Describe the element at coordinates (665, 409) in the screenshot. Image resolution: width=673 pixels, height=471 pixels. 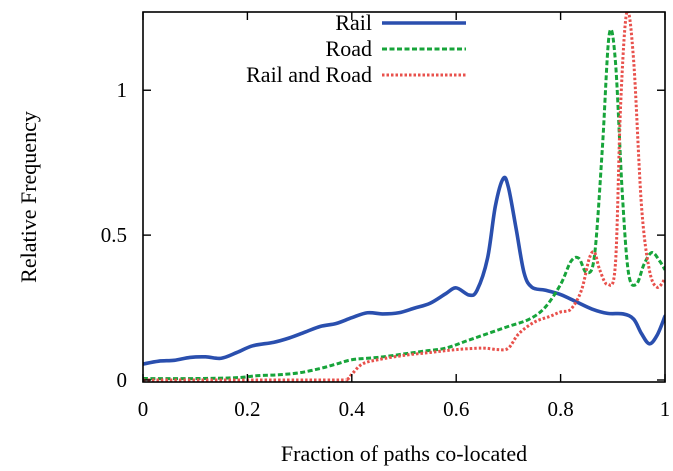
I see `x-tick-label: 1` at that location.